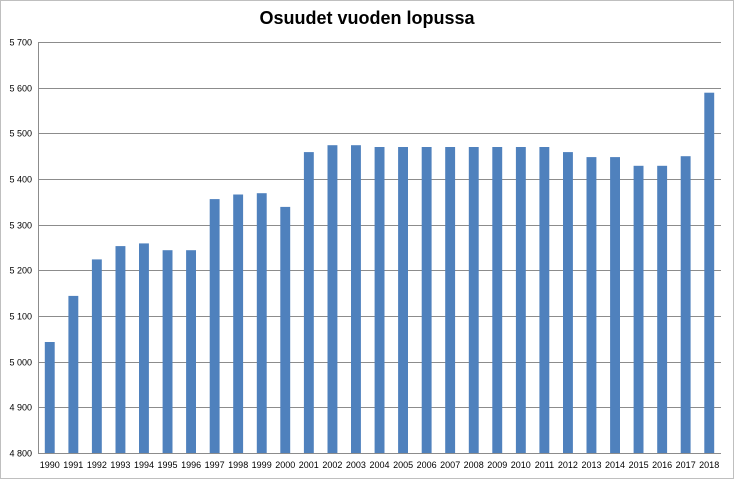 The height and width of the screenshot is (479, 734). Describe the element at coordinates (403, 300) in the screenshot. I see `bar-2005` at that location.